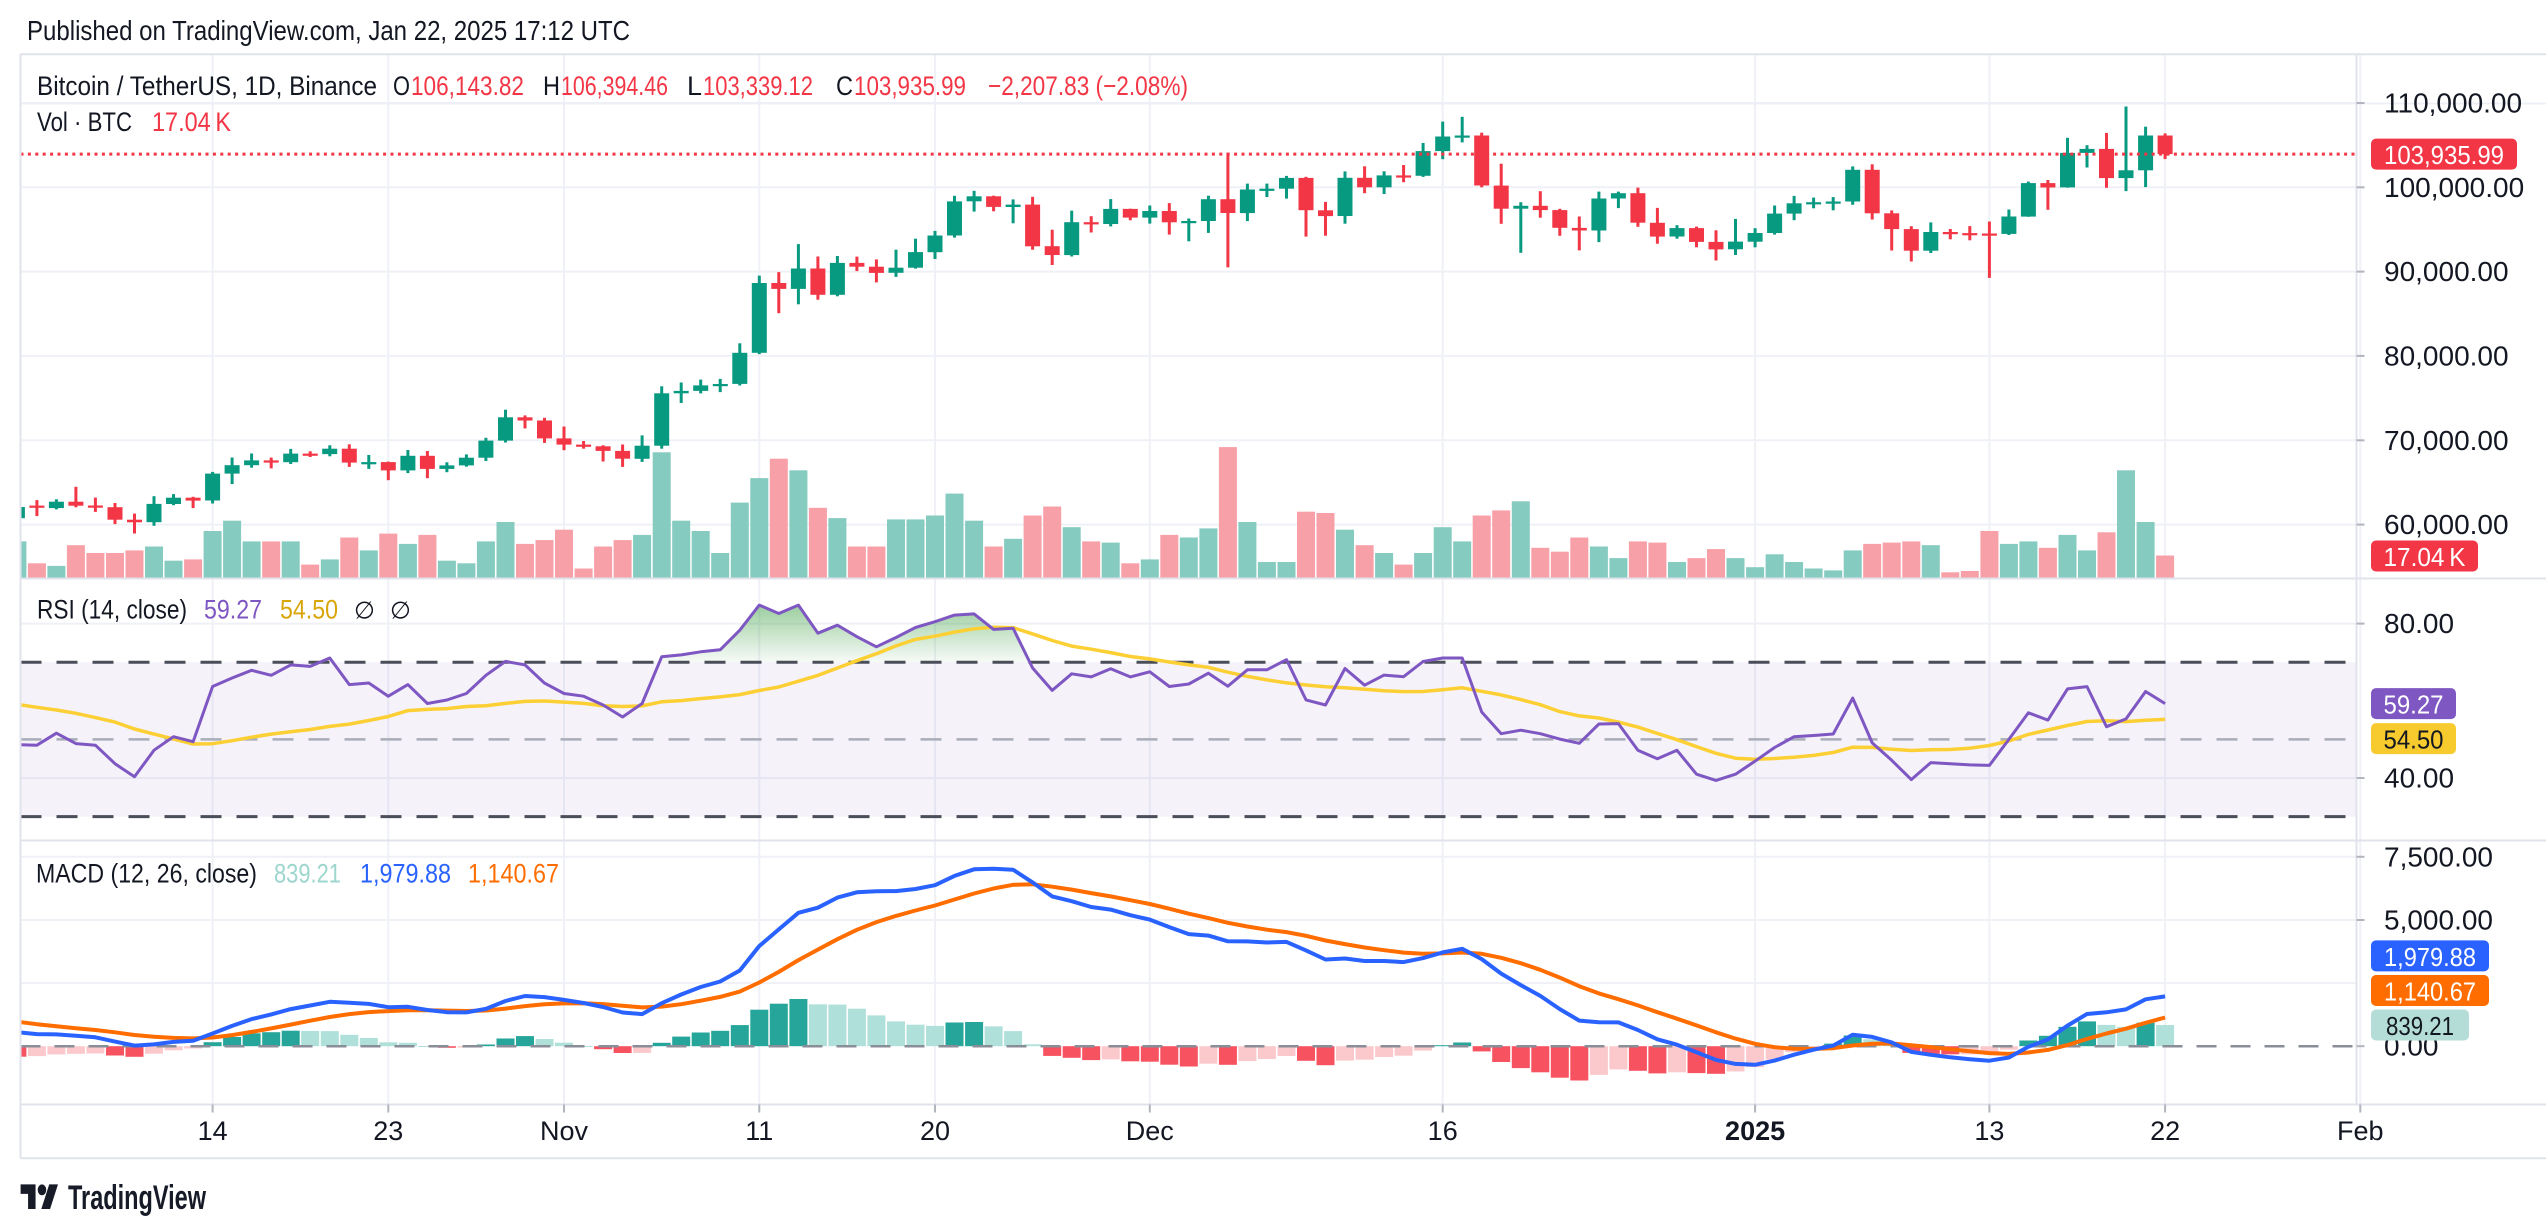 This screenshot has width=2546, height=1230. What do you see at coordinates (112, 610) in the screenshot?
I see `svg-text: RSI (14, close)` at bounding box center [112, 610].